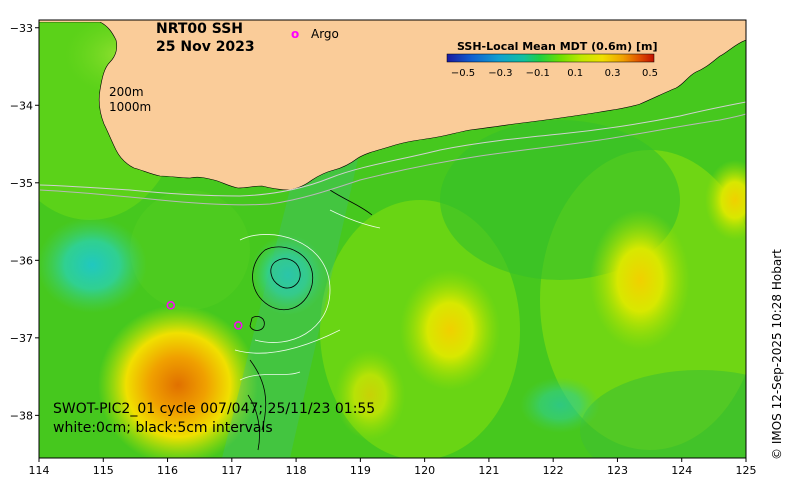  I want to click on land-edge, so click(84, 21).